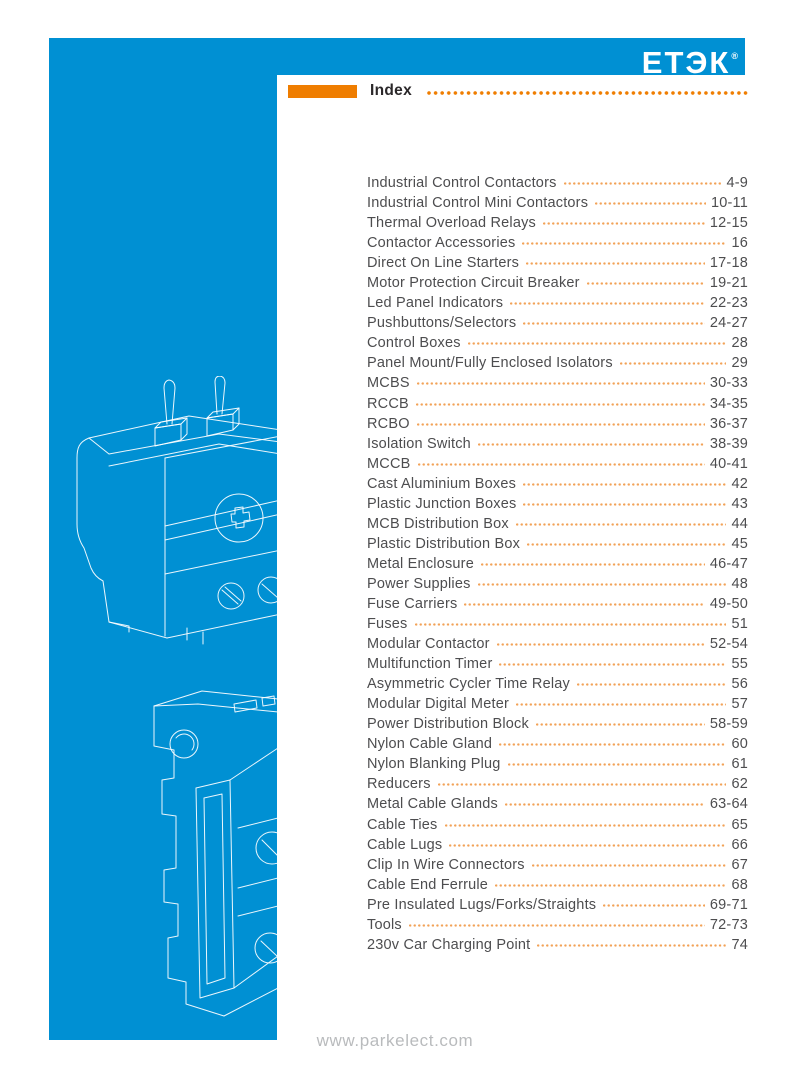 This screenshot has width=790, height=1080. I want to click on toc-entry-label: Industrial Control Contactors, so click(462, 183).